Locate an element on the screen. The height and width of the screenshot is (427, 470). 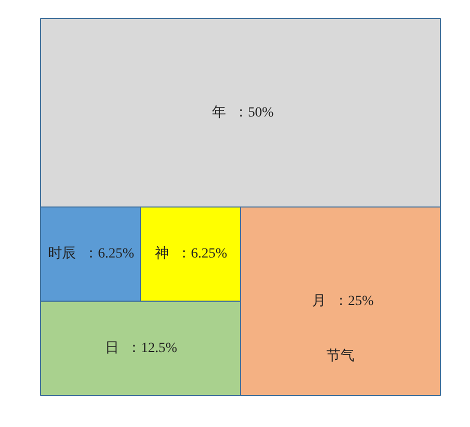
text: 节气 is located at coordinates (340, 356).